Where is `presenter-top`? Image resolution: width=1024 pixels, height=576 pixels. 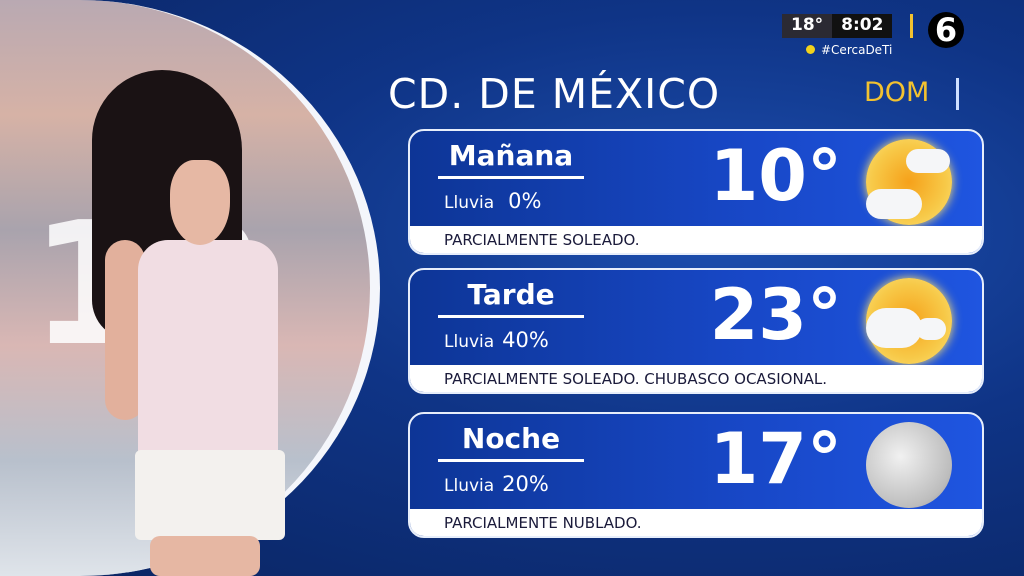 presenter-top is located at coordinates (208, 355).